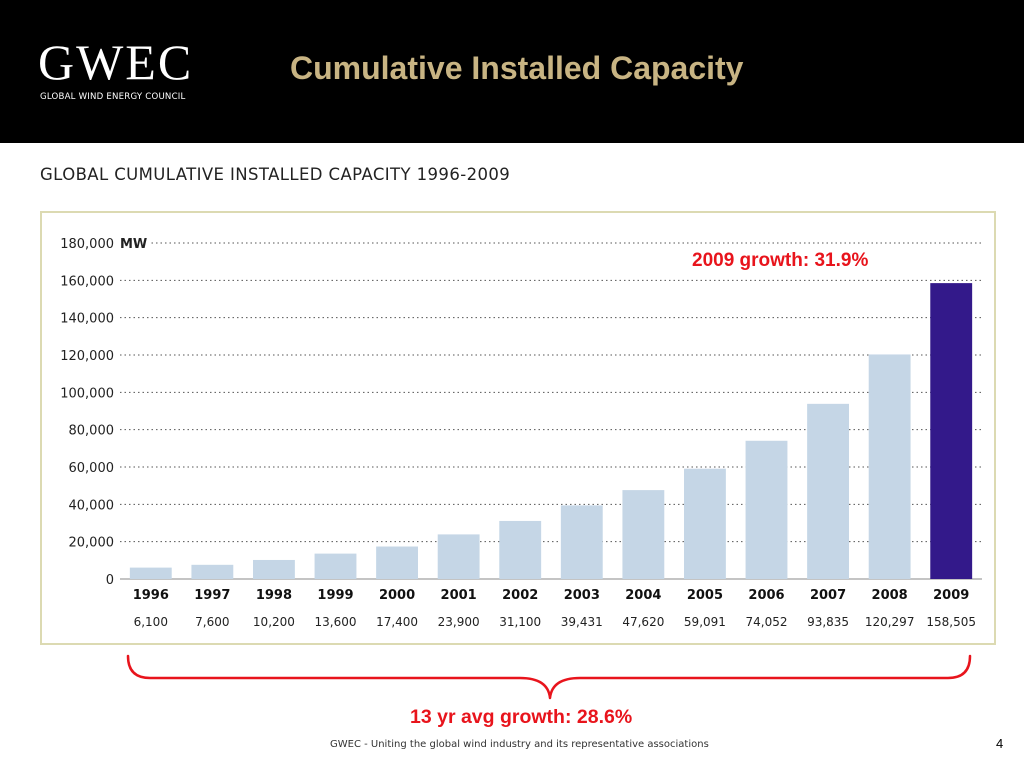 Image resolution: width=1024 pixels, height=768 pixels. What do you see at coordinates (335, 595) in the screenshot?
I see `x-tick-label: 1999` at bounding box center [335, 595].